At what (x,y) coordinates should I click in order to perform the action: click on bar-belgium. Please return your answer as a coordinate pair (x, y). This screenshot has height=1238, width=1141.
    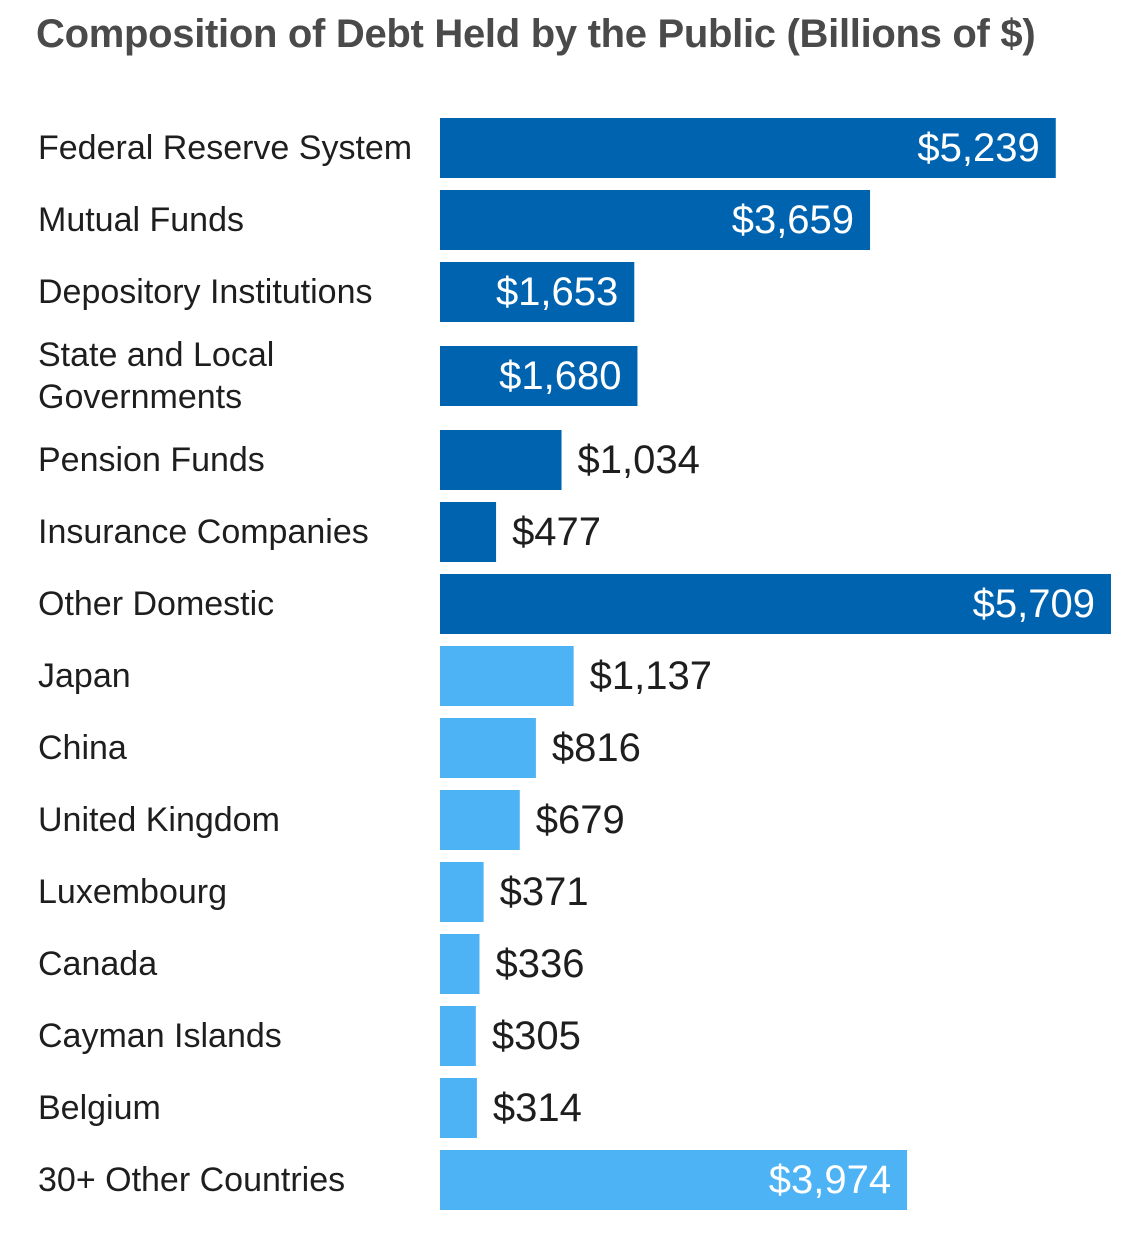
    Looking at the image, I should click on (458, 1108).